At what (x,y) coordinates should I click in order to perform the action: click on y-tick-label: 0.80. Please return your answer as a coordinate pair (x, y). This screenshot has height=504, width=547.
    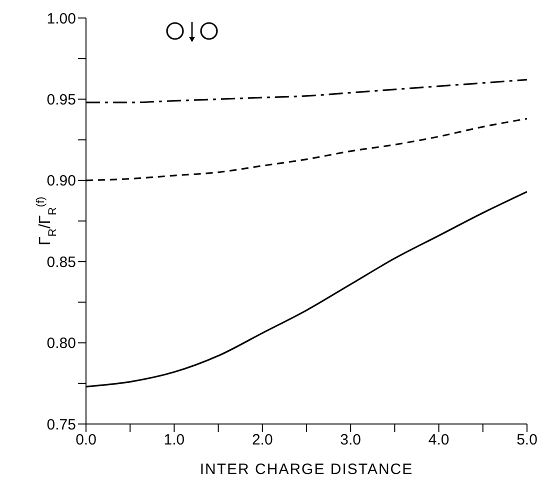
    Looking at the image, I should click on (61, 343).